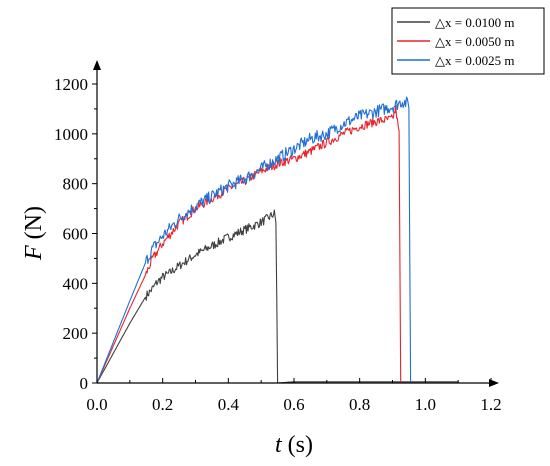 The image size is (550, 466). Describe the element at coordinates (76, 333) in the screenshot. I see `y-tick-label: 200` at that location.